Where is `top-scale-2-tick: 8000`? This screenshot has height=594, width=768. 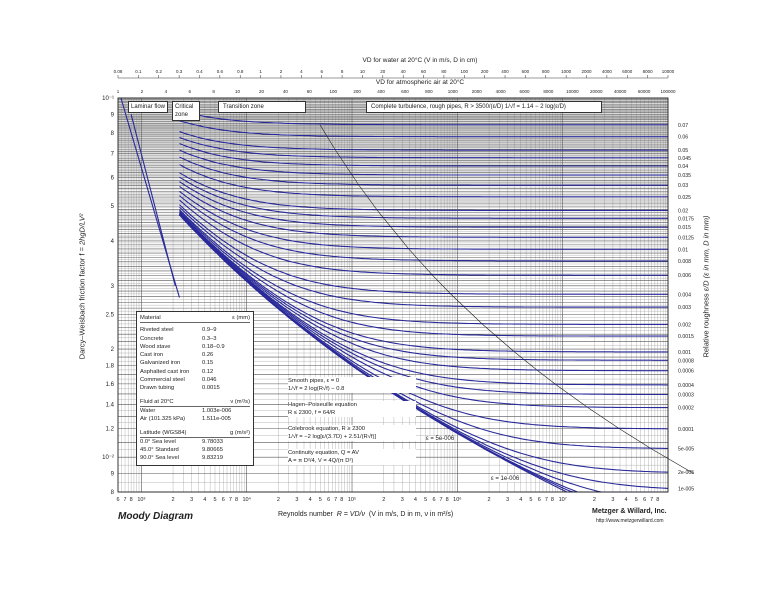 top-scale-2-tick: 8000 is located at coordinates (548, 91).